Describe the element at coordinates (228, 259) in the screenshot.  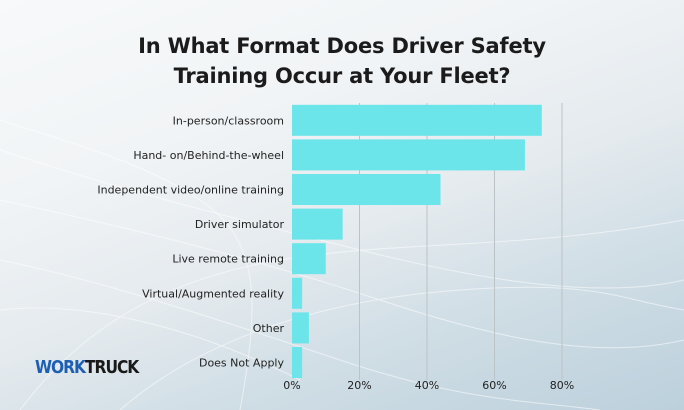
I see `category-label: Live remote training` at that location.